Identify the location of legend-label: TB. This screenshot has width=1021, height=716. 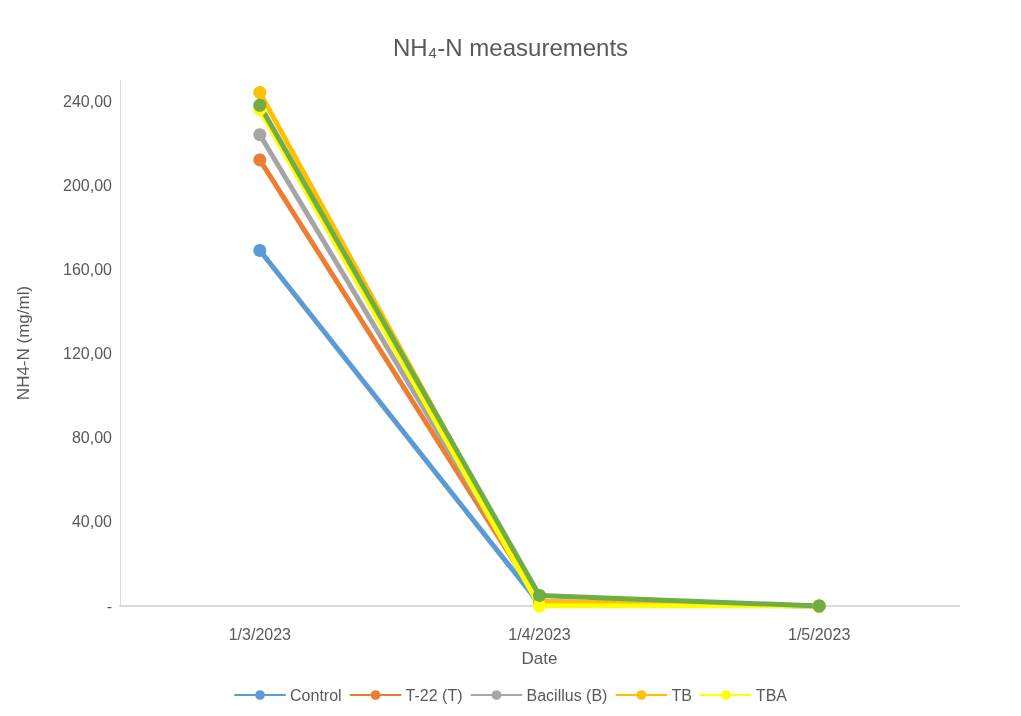
(681, 695).